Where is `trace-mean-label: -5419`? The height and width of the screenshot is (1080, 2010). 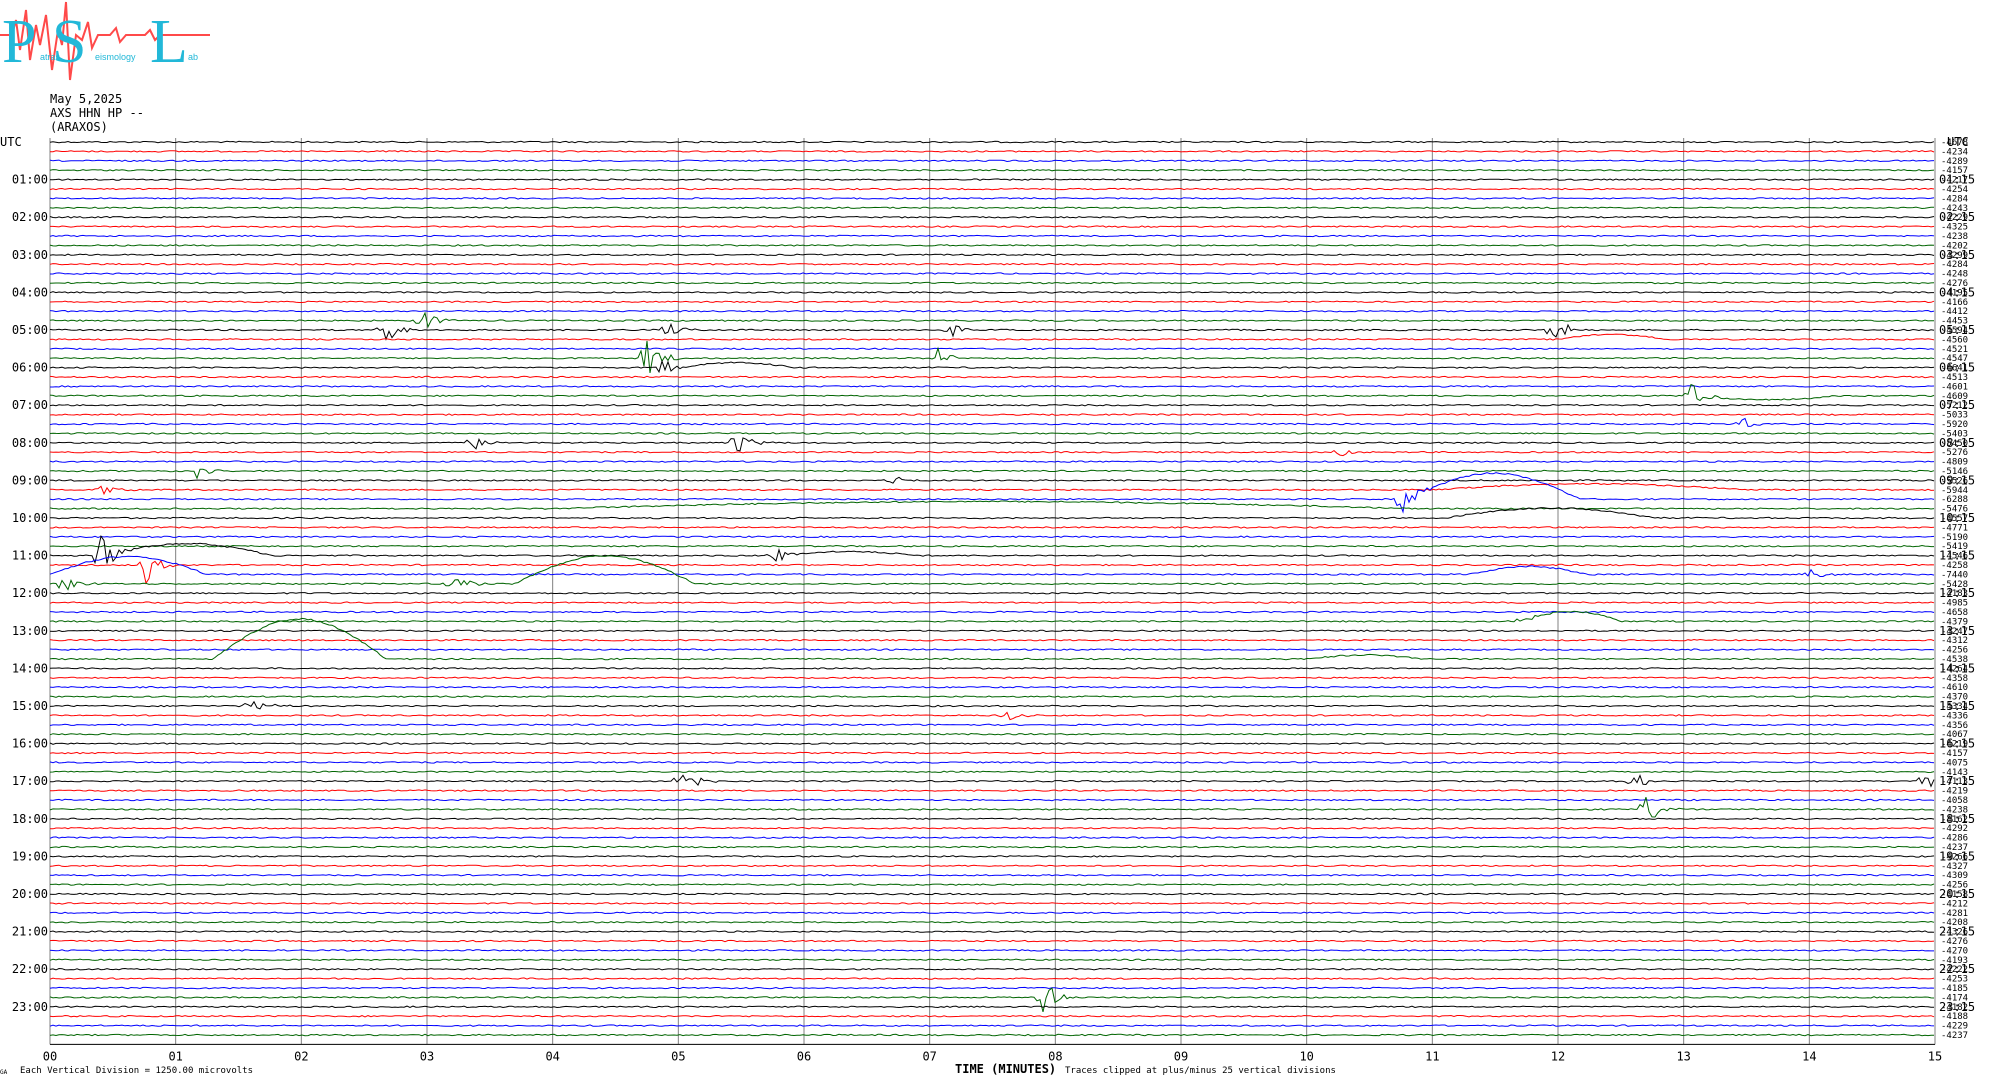
trace-mean-label: -5419 is located at coordinates (1954, 547).